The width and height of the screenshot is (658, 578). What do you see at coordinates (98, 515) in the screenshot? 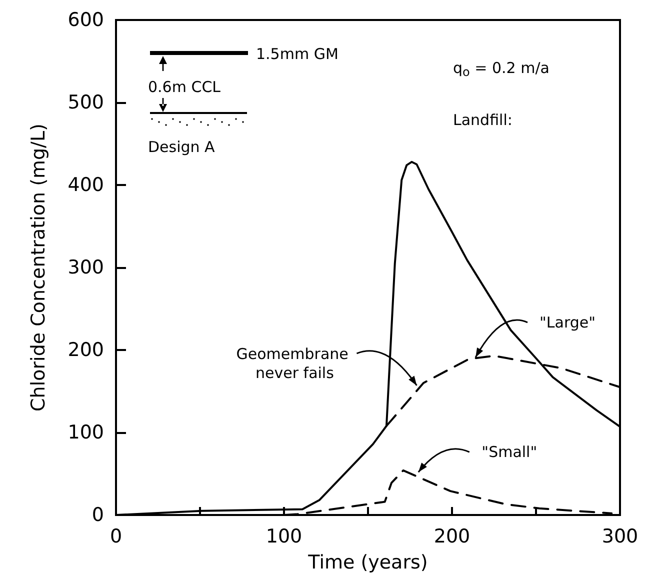
I see `y-tick-label: 0` at bounding box center [98, 515].